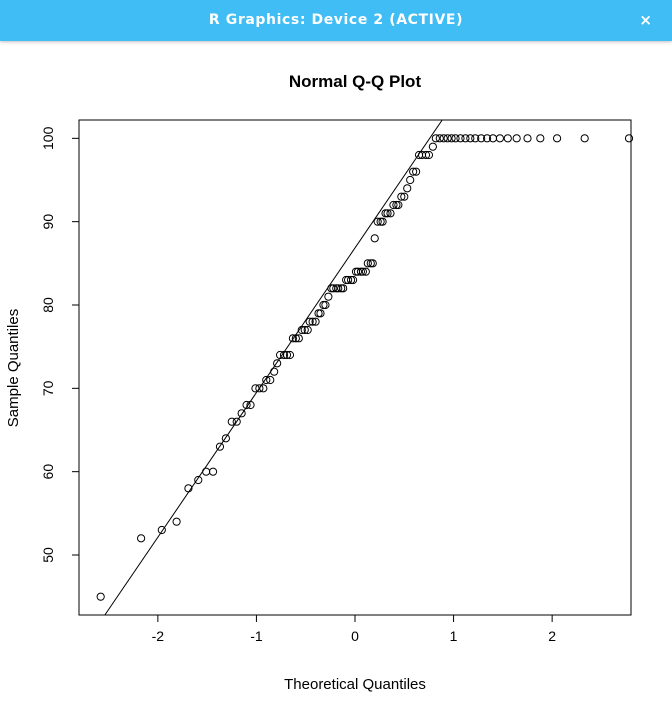  What do you see at coordinates (48, 138) in the screenshot?
I see `y-tick-label: 100` at bounding box center [48, 138].